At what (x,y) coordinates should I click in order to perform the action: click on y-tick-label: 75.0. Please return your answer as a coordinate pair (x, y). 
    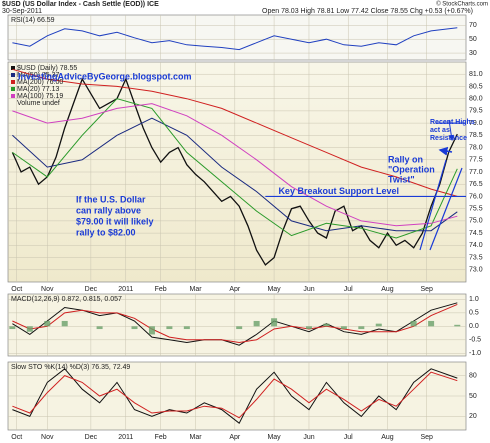
    Looking at the image, I should click on (476, 221).